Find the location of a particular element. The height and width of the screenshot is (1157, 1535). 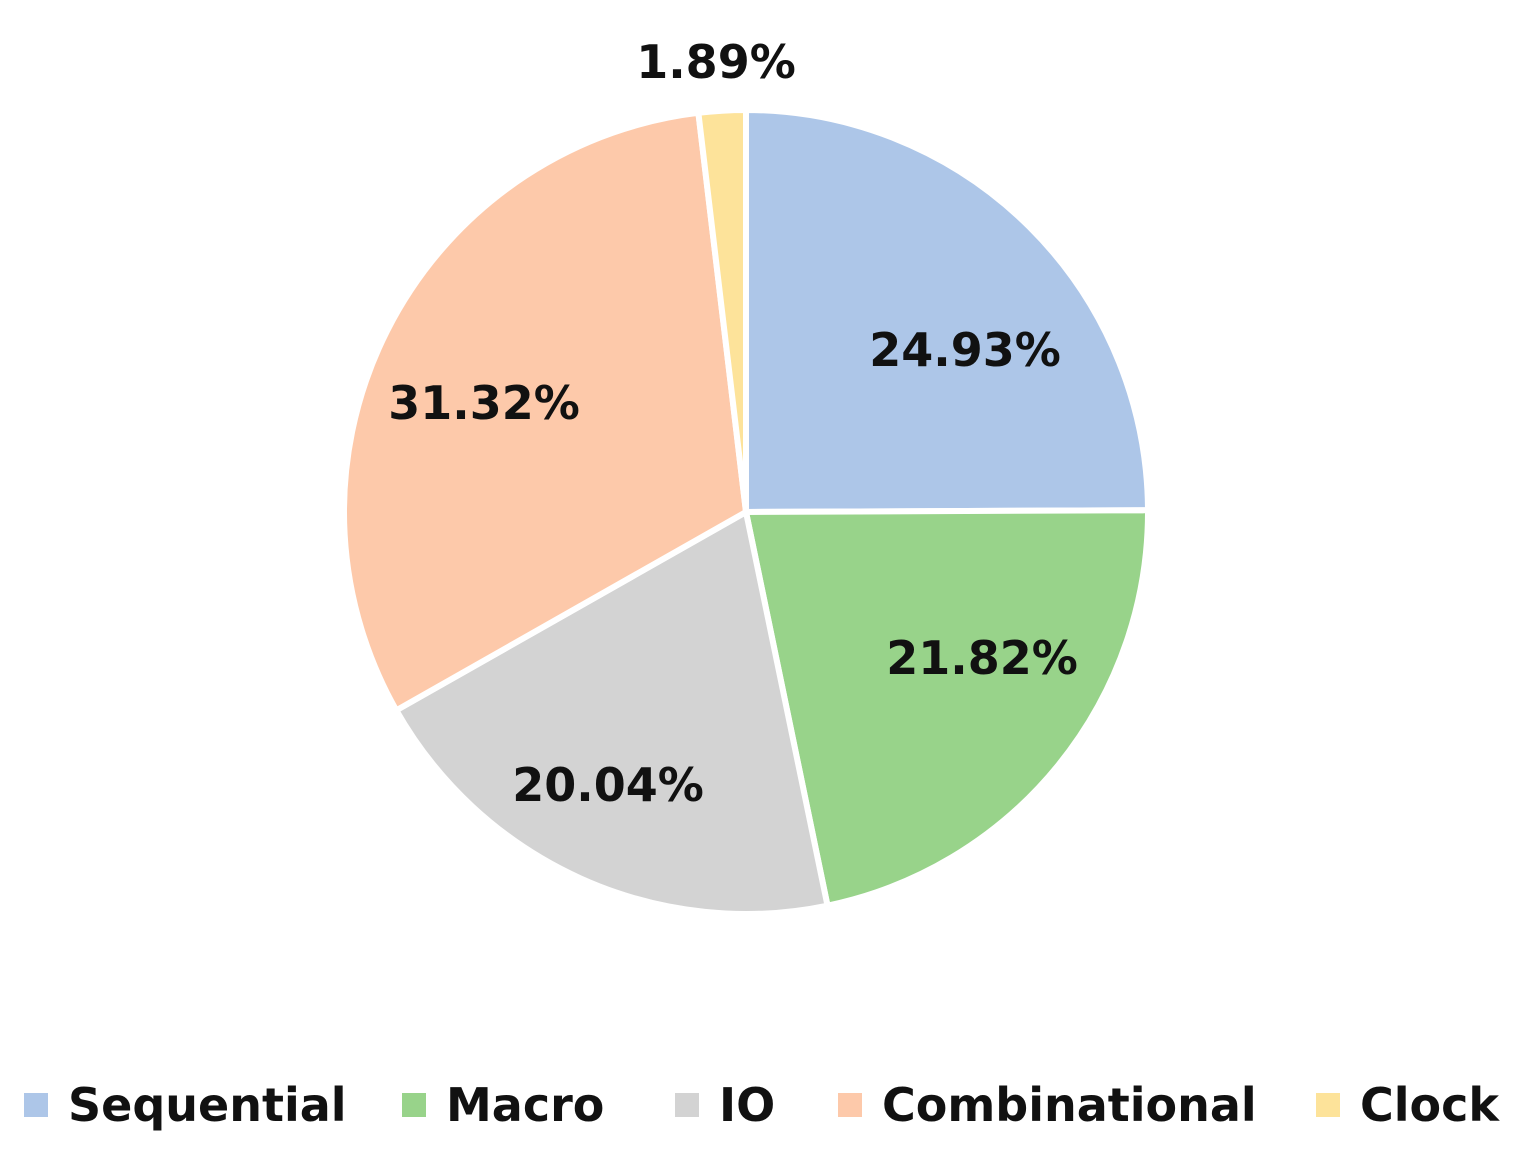

legend-item-io: IO is located at coordinates (725, 1105).